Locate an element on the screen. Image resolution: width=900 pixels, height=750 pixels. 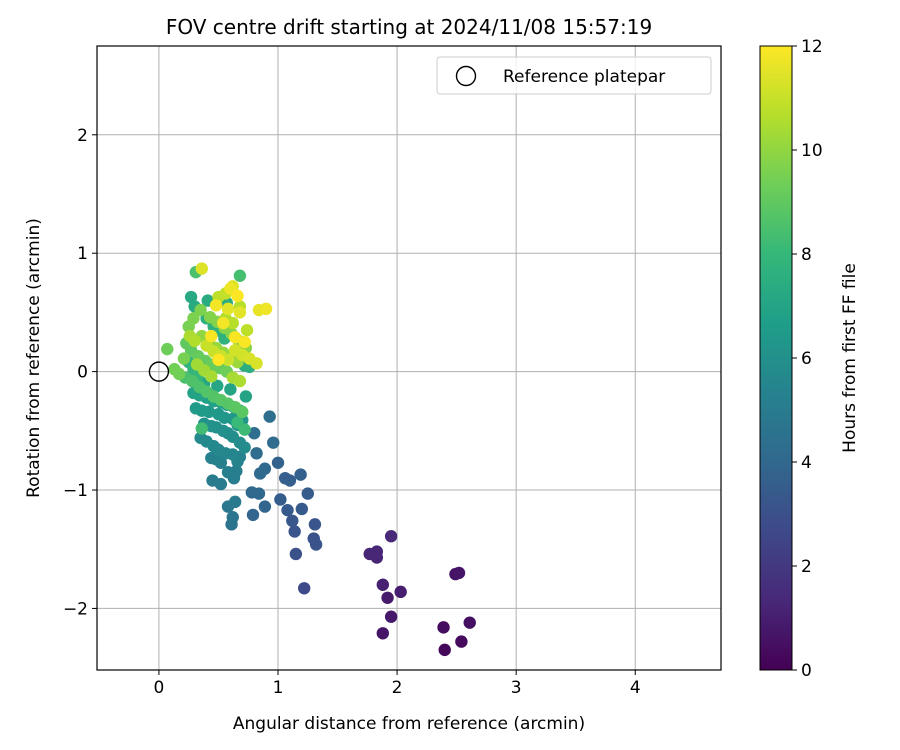
legend: Reference platepar is located at coordinates (574, 75).